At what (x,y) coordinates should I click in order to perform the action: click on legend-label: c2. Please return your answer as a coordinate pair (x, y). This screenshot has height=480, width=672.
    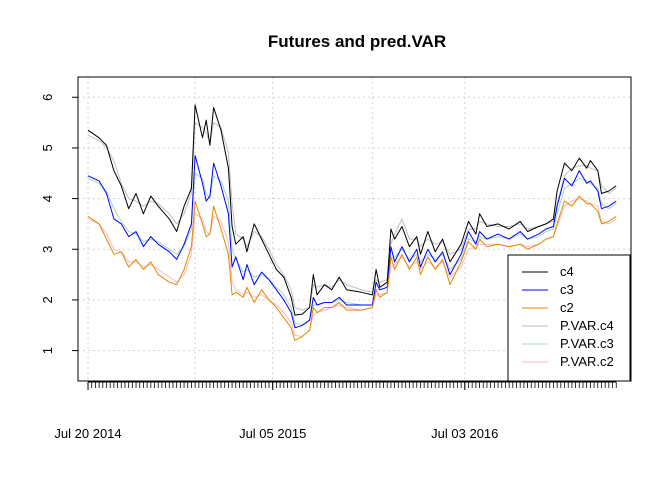
    Looking at the image, I should click on (567, 307).